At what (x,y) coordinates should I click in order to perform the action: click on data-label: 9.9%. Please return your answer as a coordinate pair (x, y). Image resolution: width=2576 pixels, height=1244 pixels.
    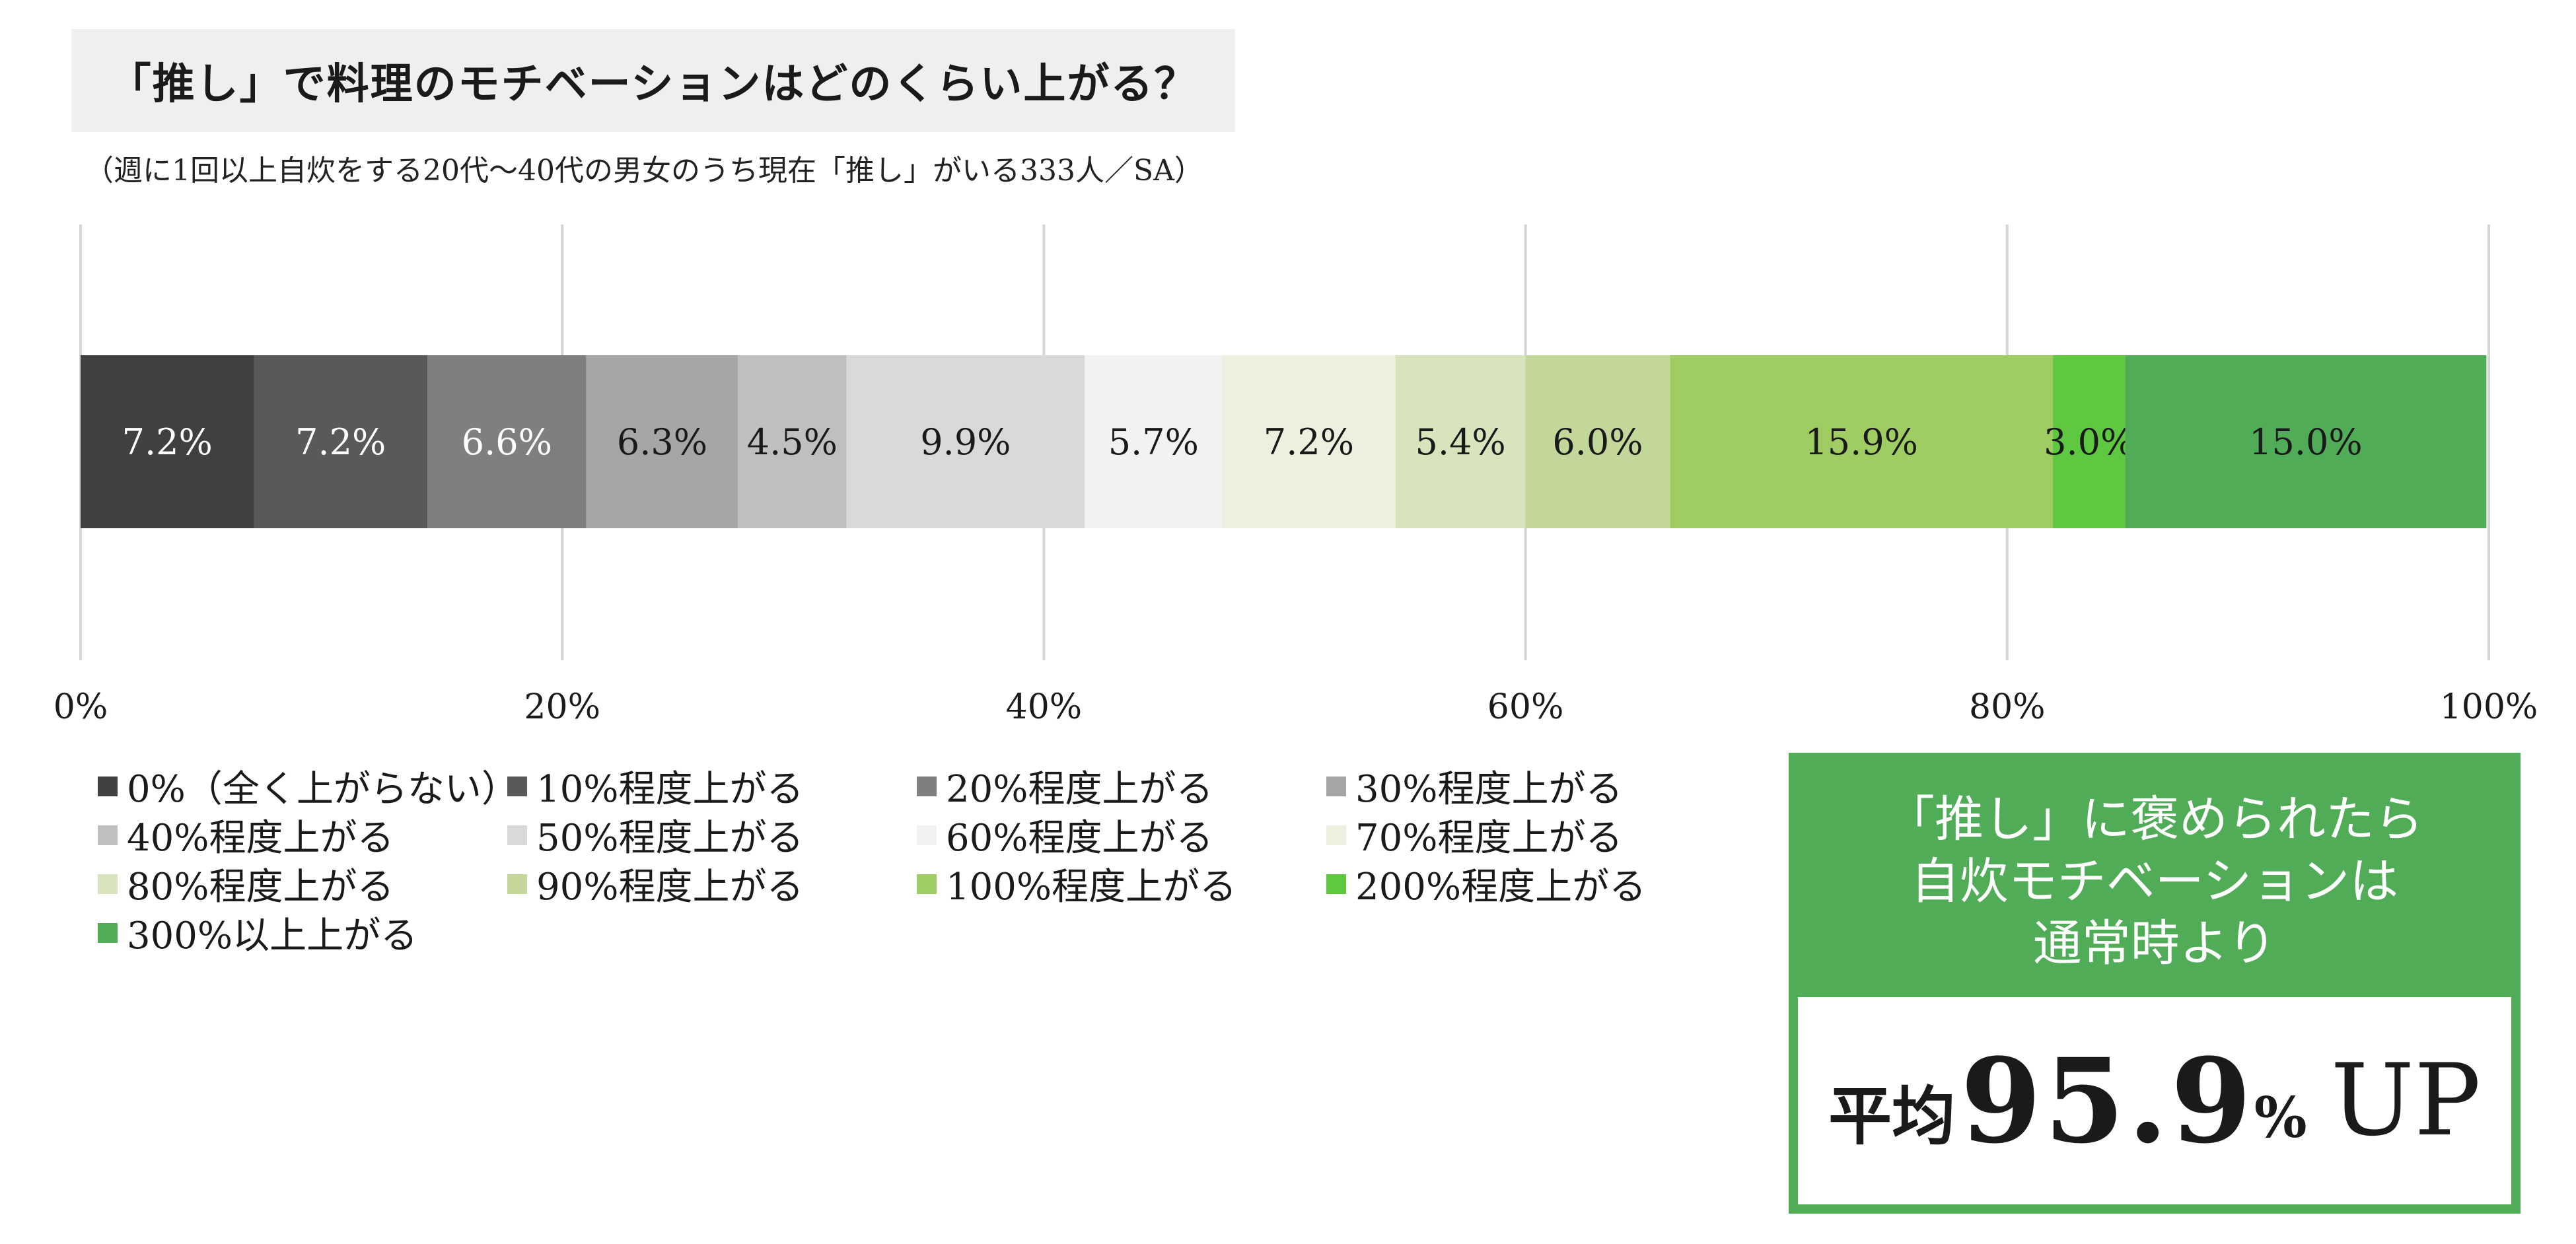
    Looking at the image, I should click on (965, 442).